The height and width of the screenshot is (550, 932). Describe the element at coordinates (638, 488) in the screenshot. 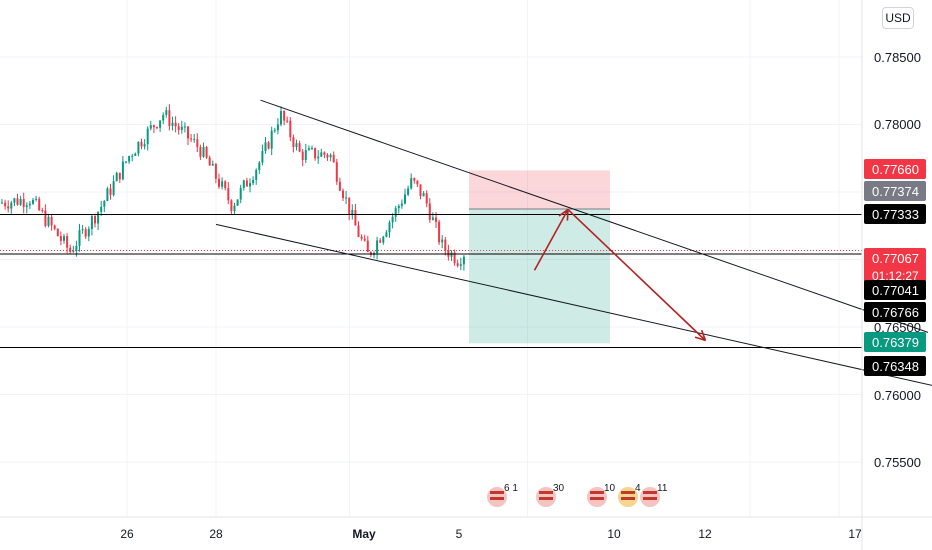

I see `event-count: 4` at that location.